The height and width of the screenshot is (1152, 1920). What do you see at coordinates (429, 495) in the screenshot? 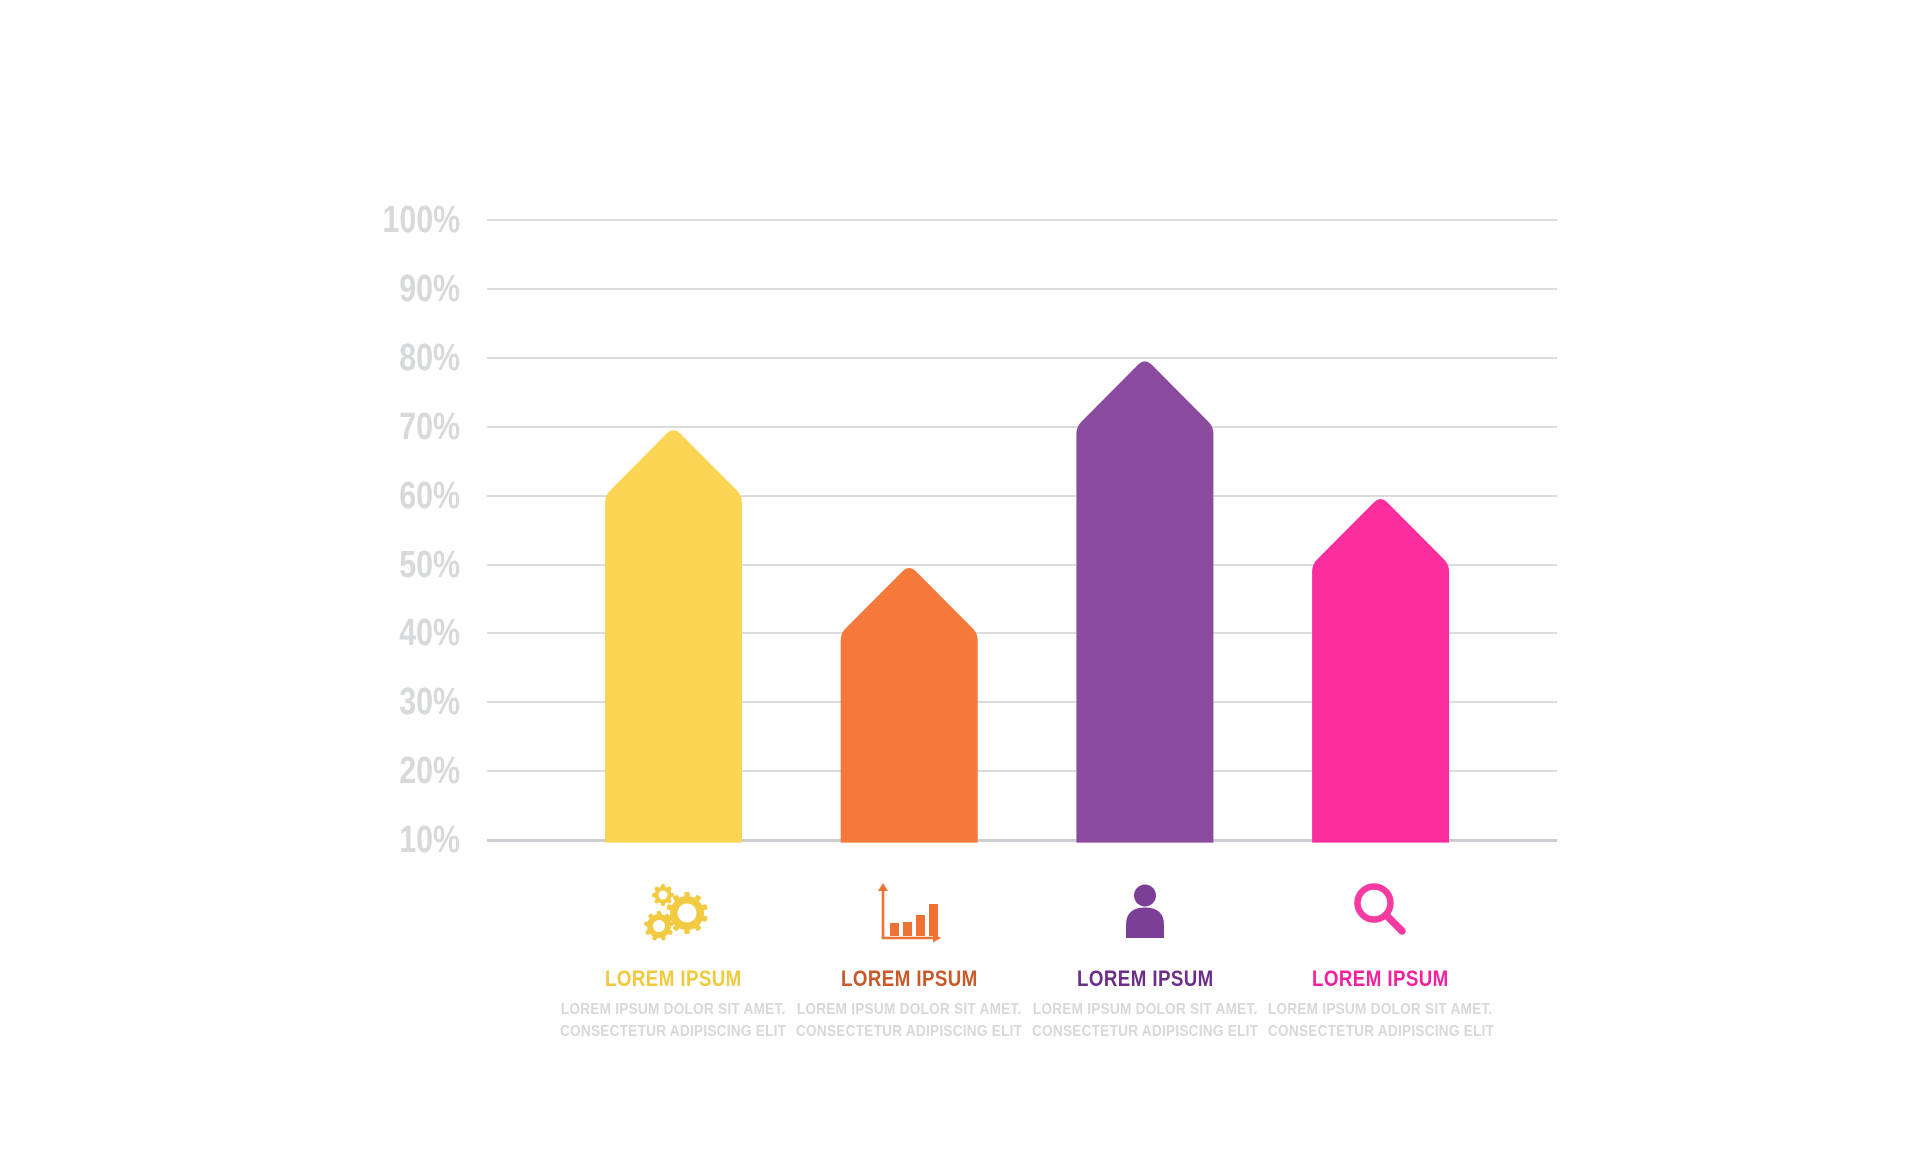
I see `y-axis-tick-label: 60%` at bounding box center [429, 495].